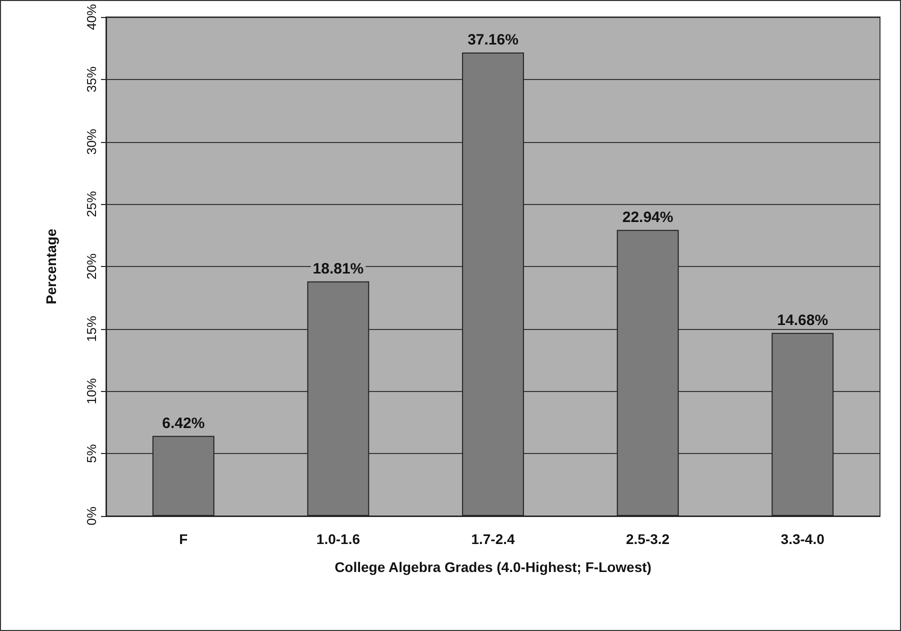 The image size is (901, 631). Describe the element at coordinates (51, 266) in the screenshot. I see `y-axis-title: Percentage` at that location.